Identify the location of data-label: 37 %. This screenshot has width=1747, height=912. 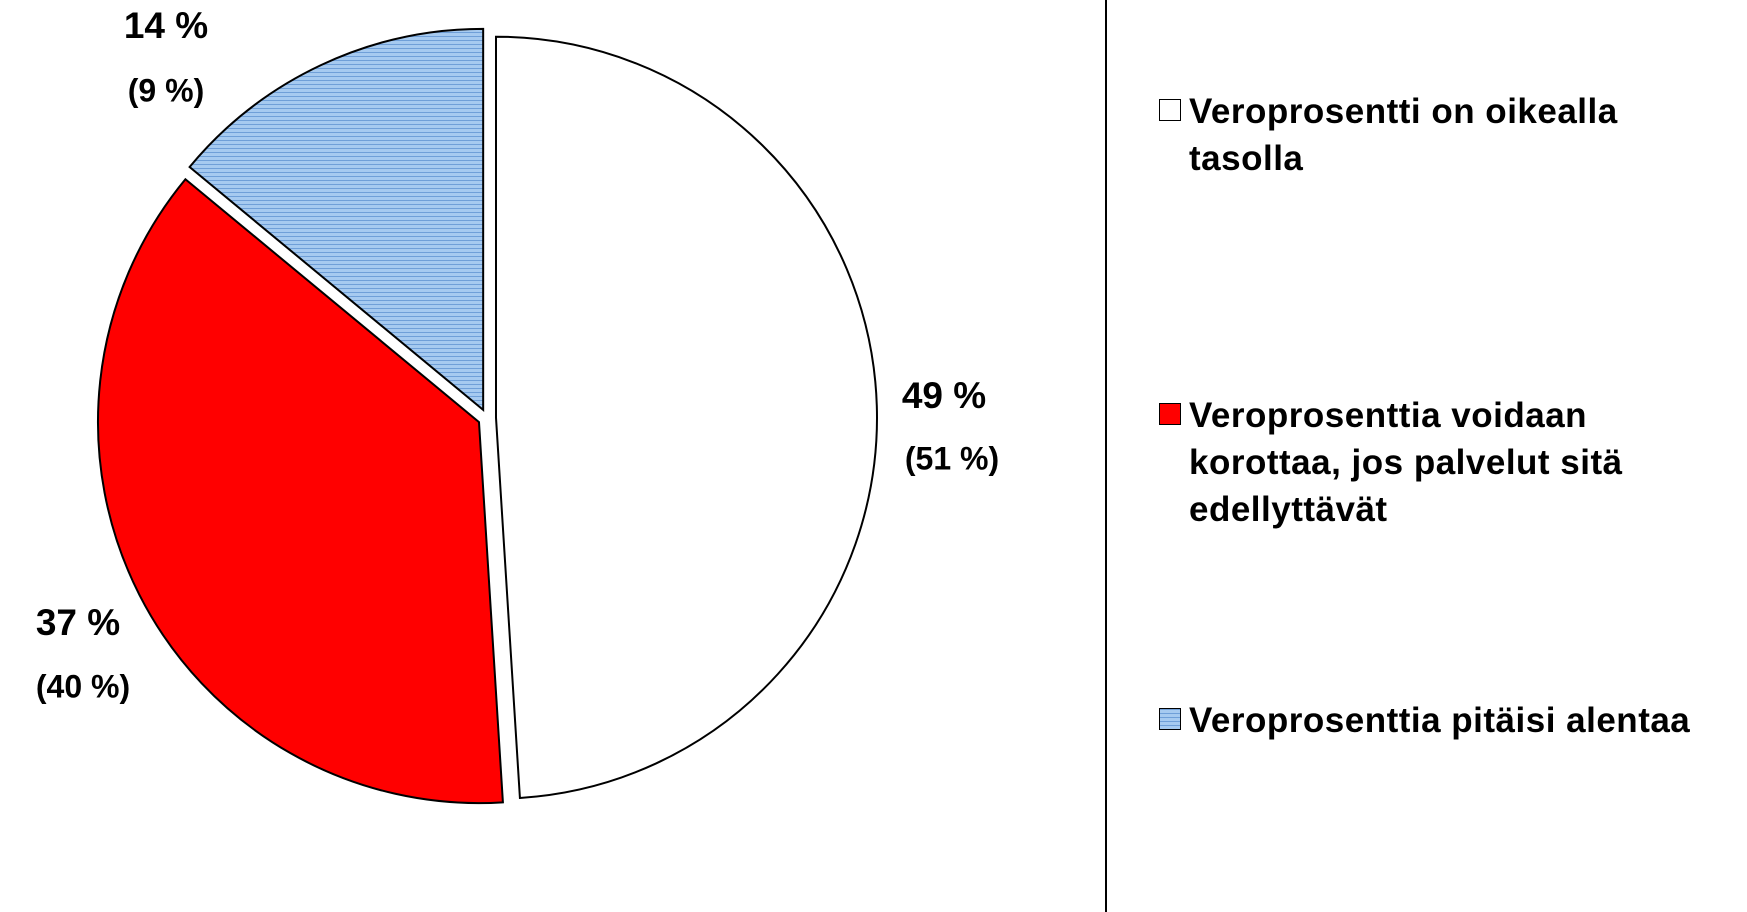
(78, 622).